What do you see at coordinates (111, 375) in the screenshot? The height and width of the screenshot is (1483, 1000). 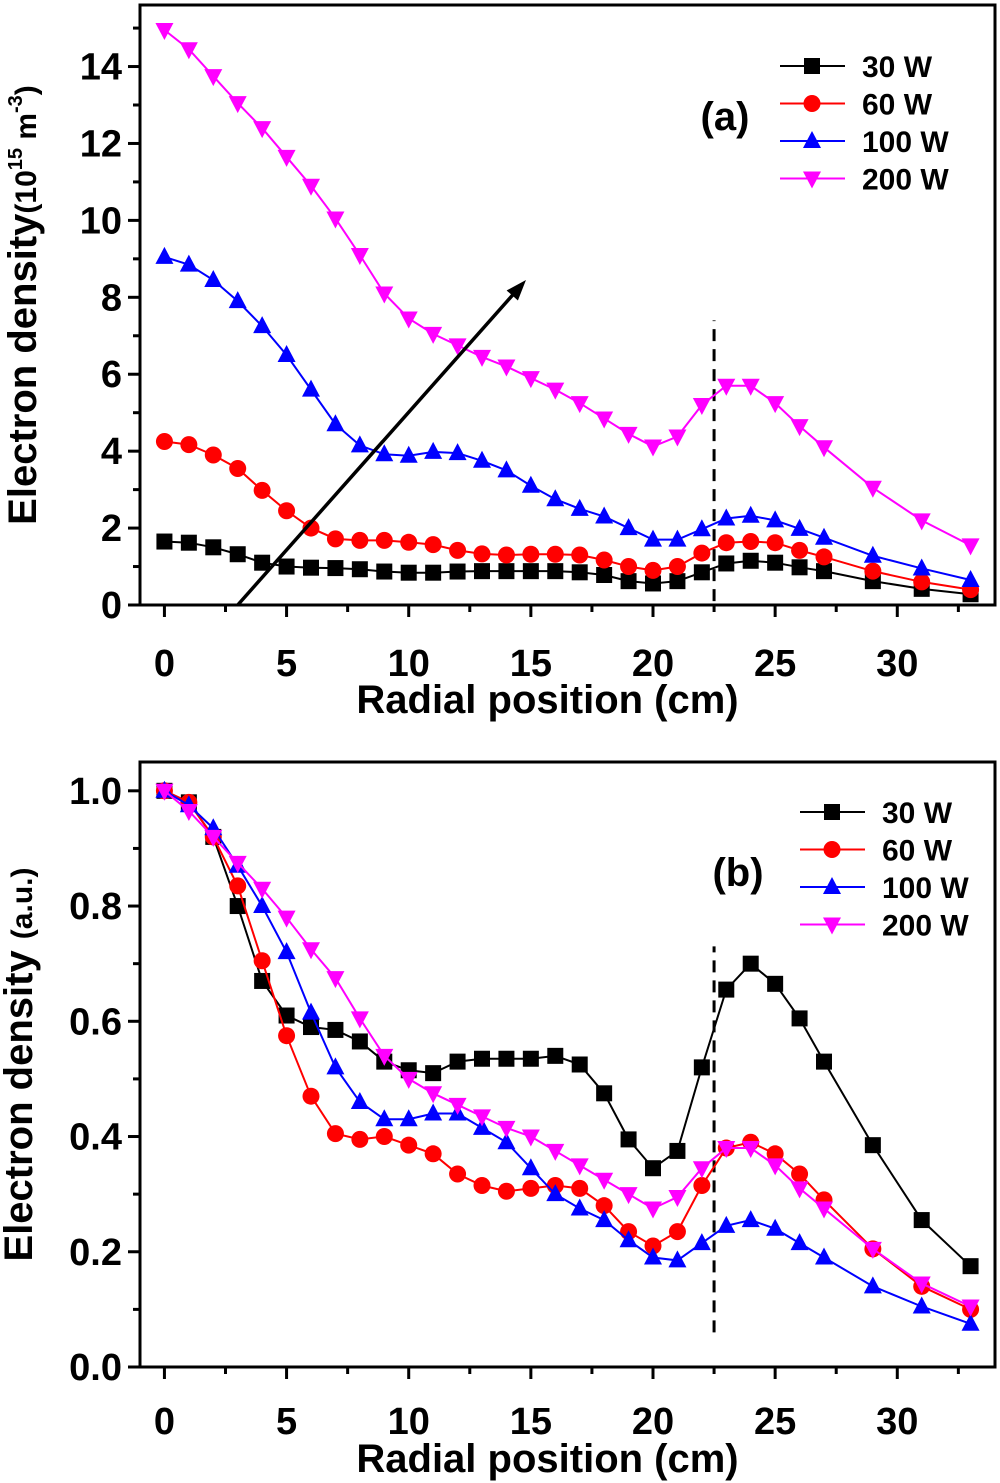 I see `y-tick-label: 6` at bounding box center [111, 375].